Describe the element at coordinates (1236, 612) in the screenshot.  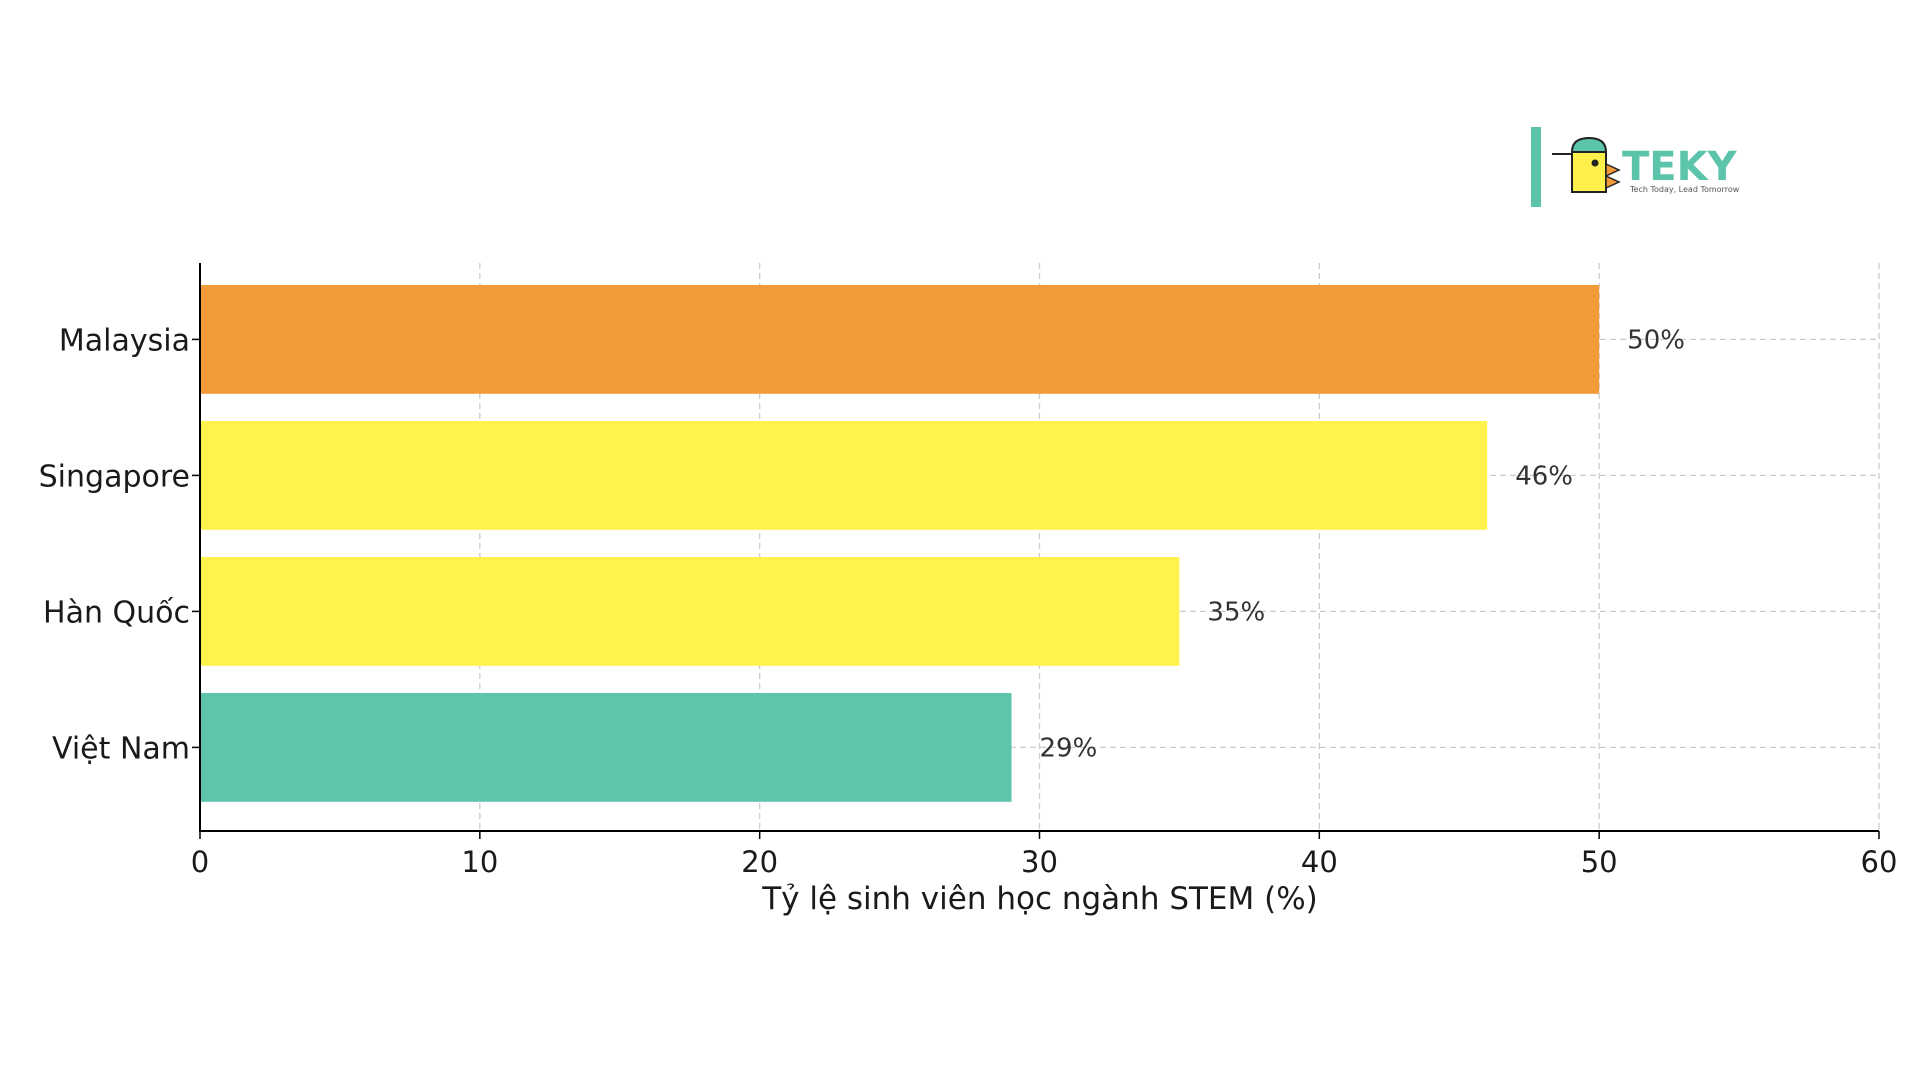
I see `data-label: 35%` at that location.